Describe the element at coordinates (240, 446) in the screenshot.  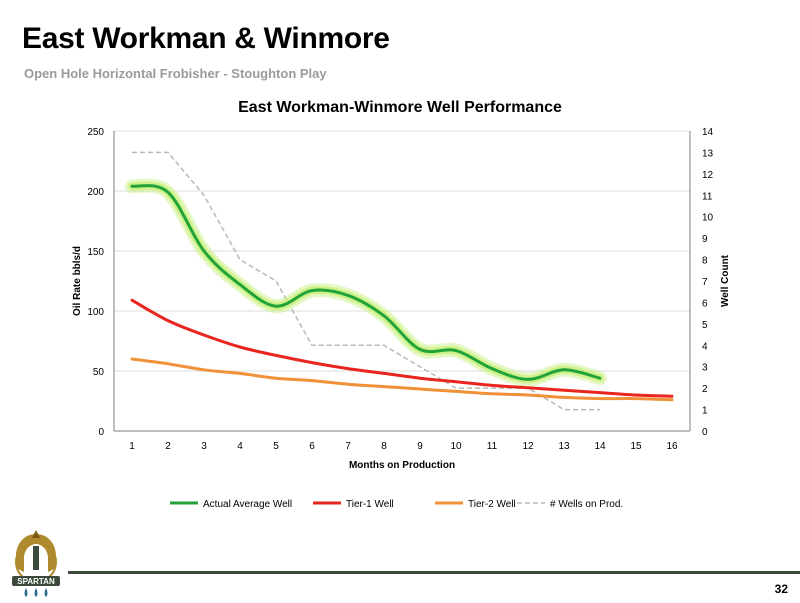
I see `x-tick-label: 4` at that location.